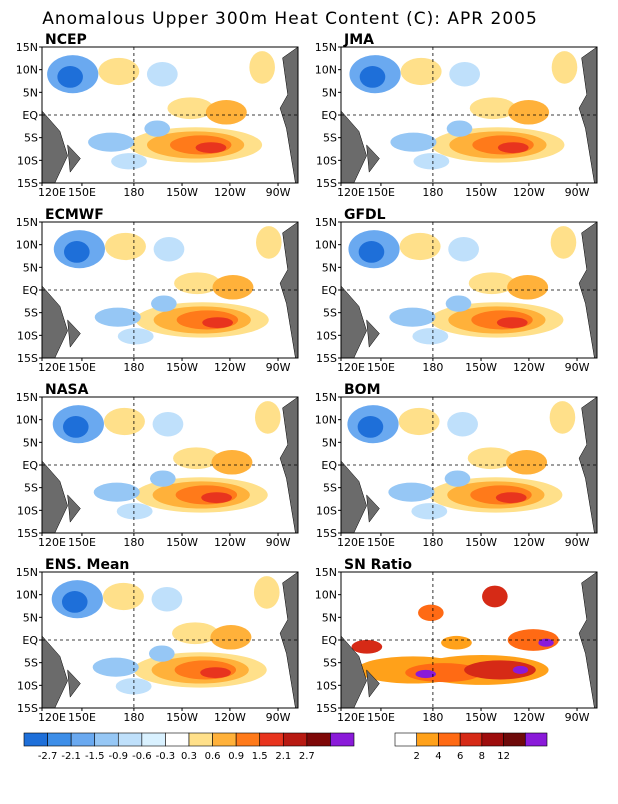  I want to click on colorbar-label: 2.1, so click(283, 756).